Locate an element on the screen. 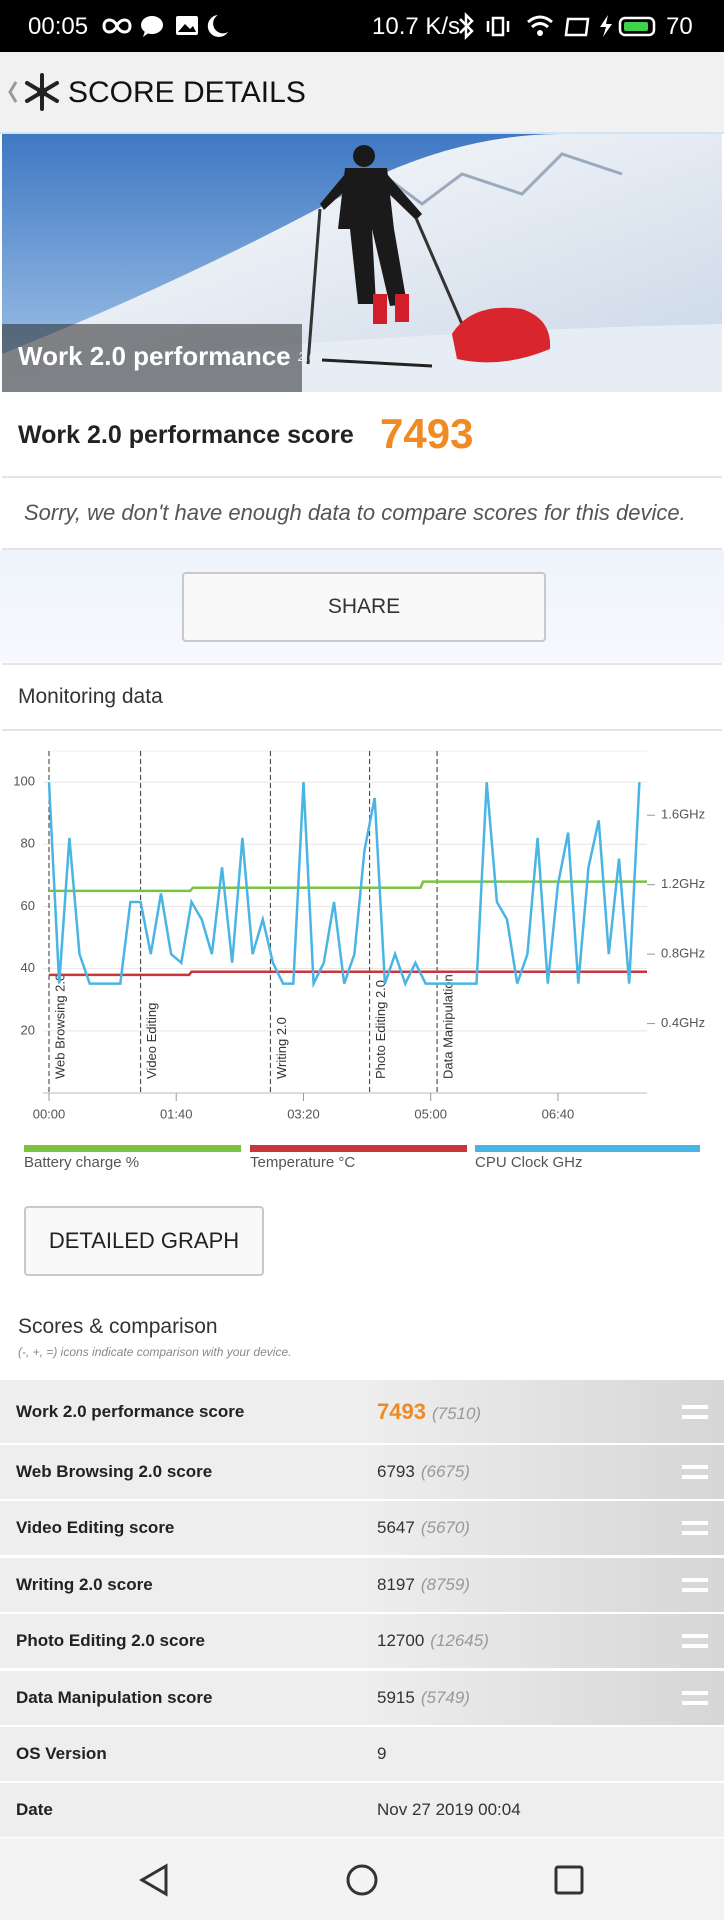  row-value: 6793 (6675) is located at coordinates (423, 1472).